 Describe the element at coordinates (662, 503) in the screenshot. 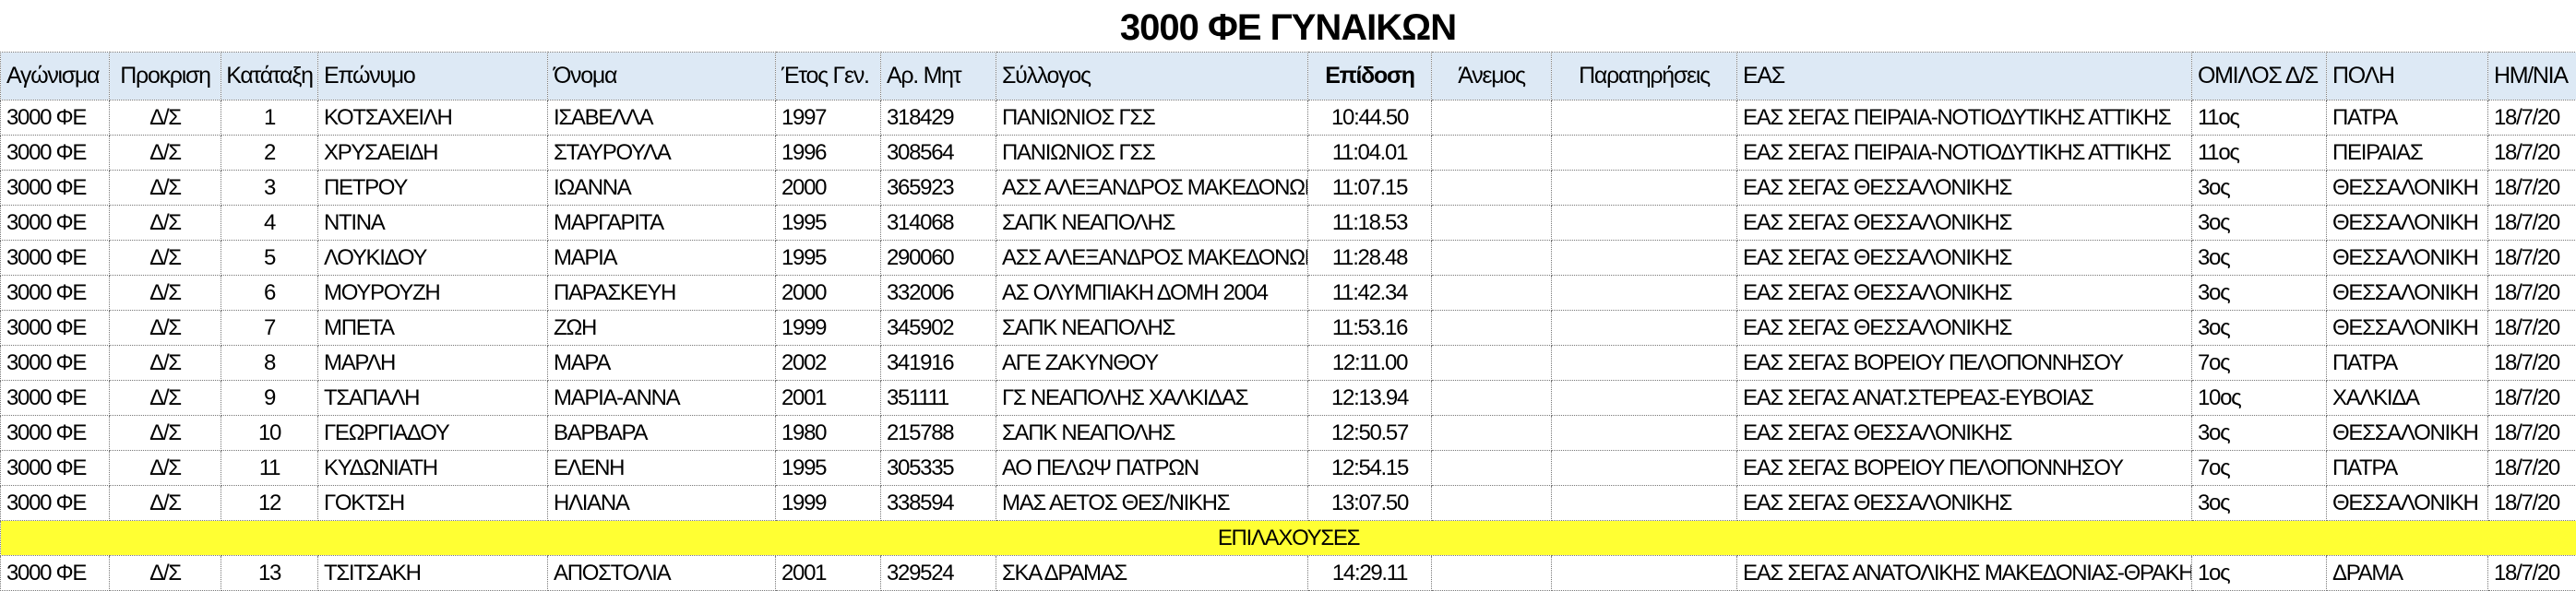

I see `cell-first-name: ΗΛΙΑΝΑ` at that location.